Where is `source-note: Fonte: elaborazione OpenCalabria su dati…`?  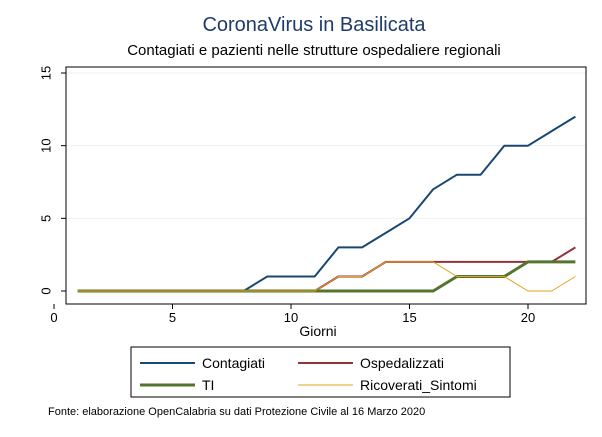 source-note: Fonte: elaborazione OpenCalabria su dati… is located at coordinates (236, 412).